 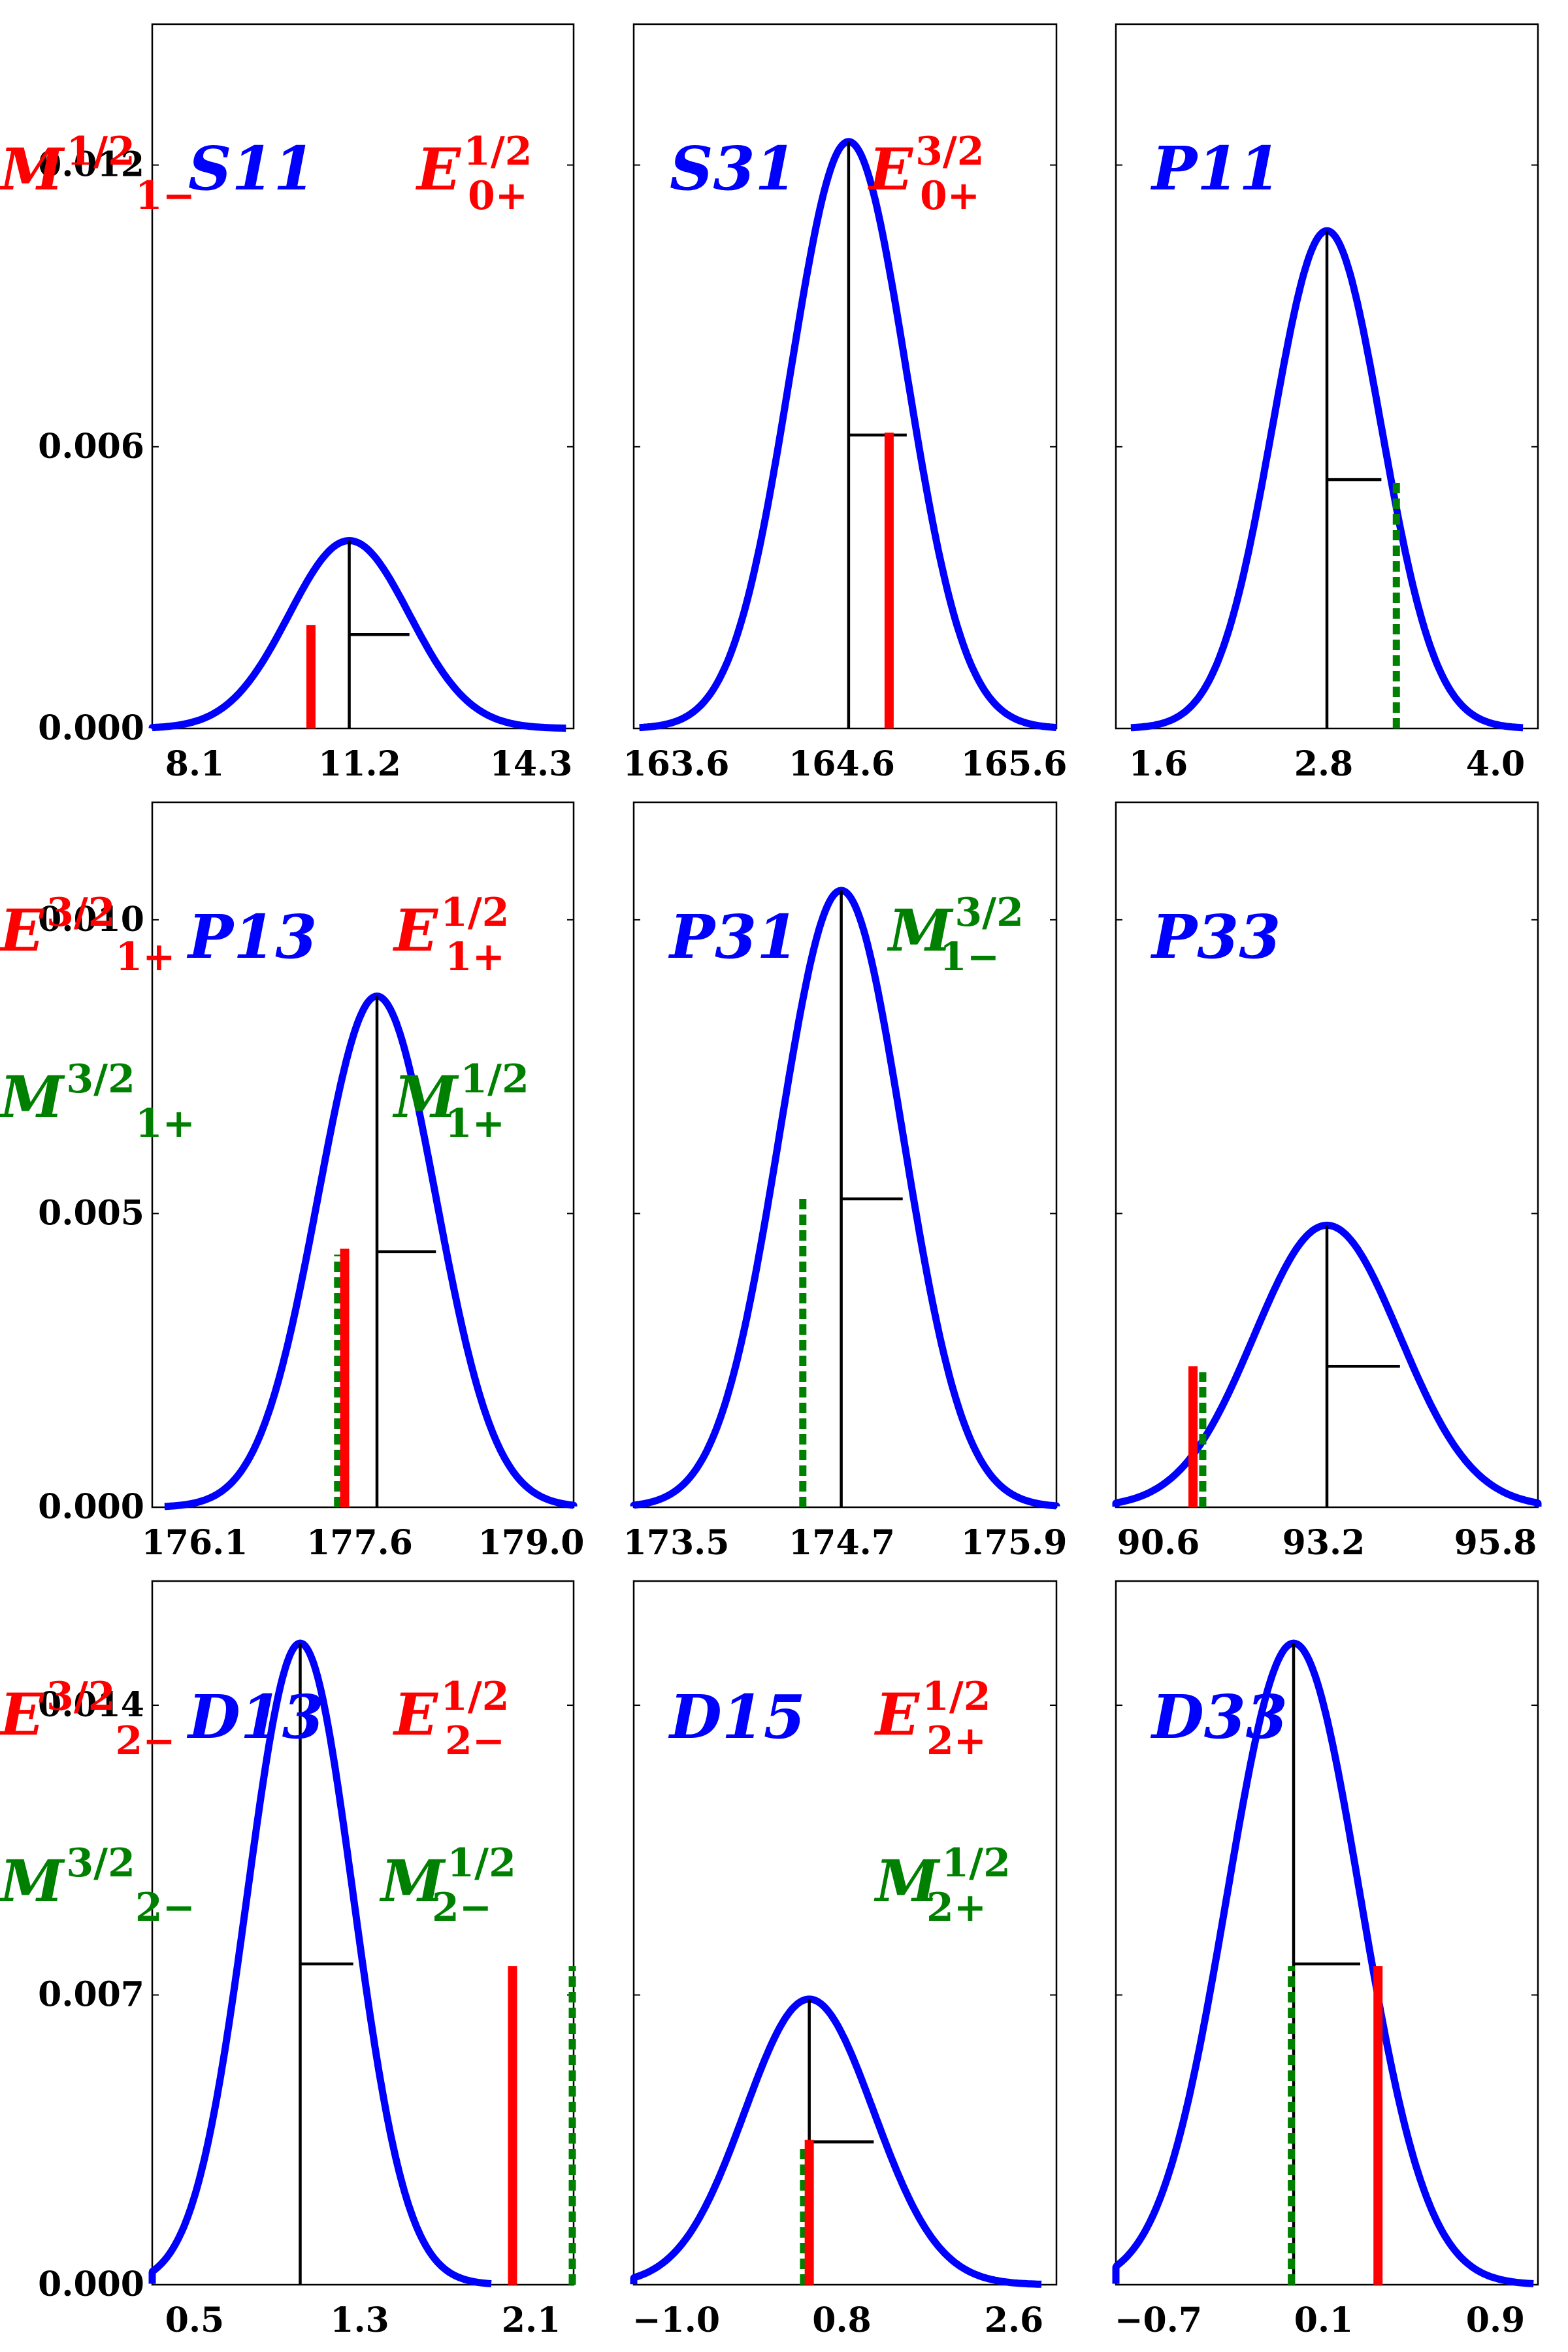 I want to click on multipole-label: M1/2 1+, so click(x=460, y=1101).